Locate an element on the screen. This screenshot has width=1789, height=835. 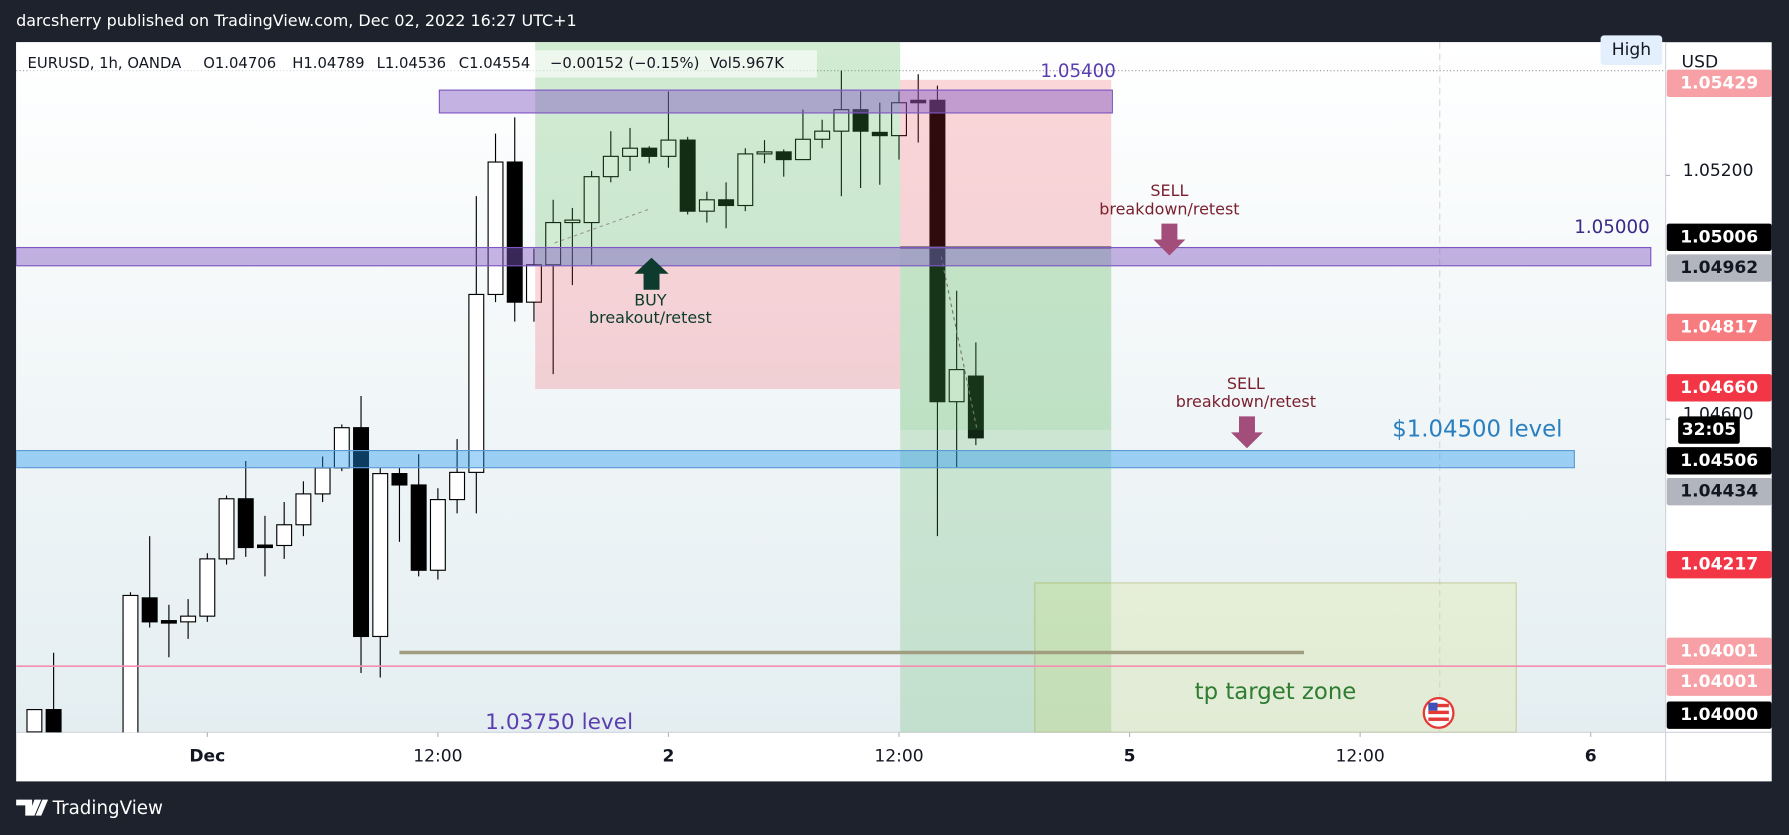
price-tag-label: 1.04660 is located at coordinates (1719, 388).